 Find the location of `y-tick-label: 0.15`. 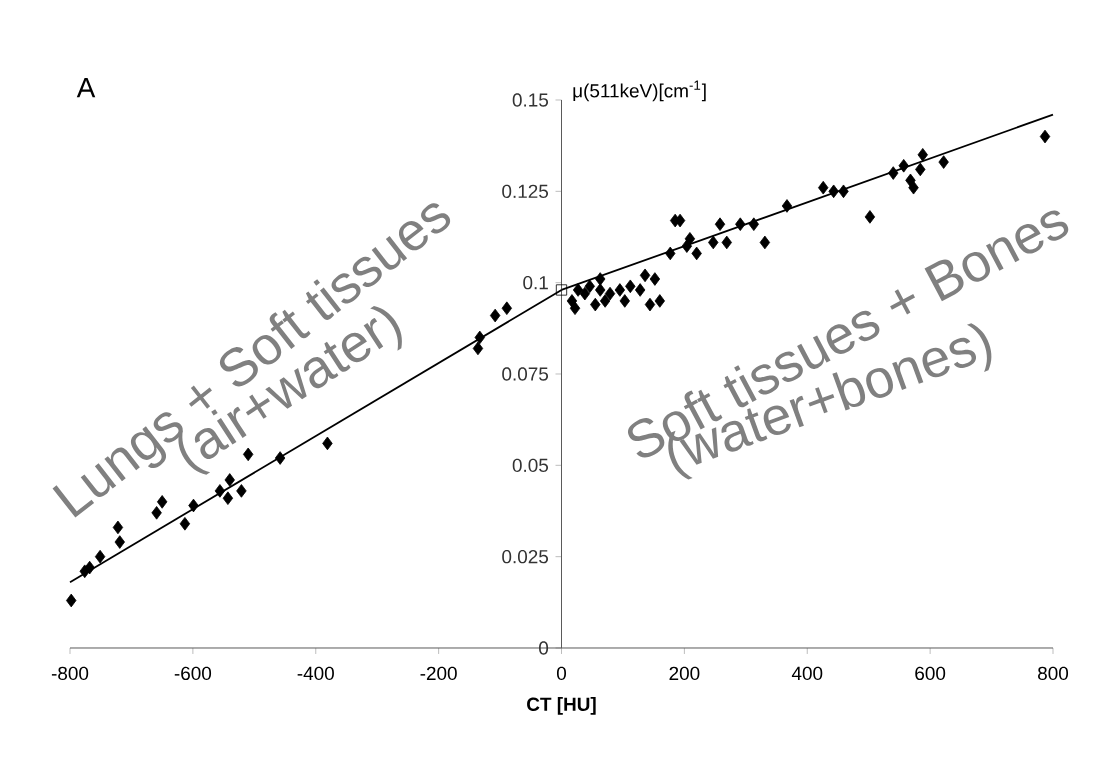

y-tick-label: 0.15 is located at coordinates (530, 100).